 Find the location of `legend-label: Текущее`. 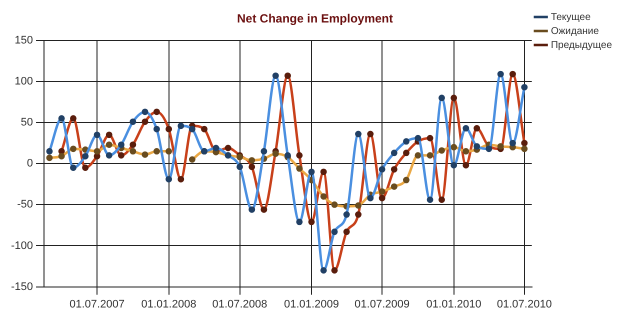

legend-label: Текущее is located at coordinates (571, 17).